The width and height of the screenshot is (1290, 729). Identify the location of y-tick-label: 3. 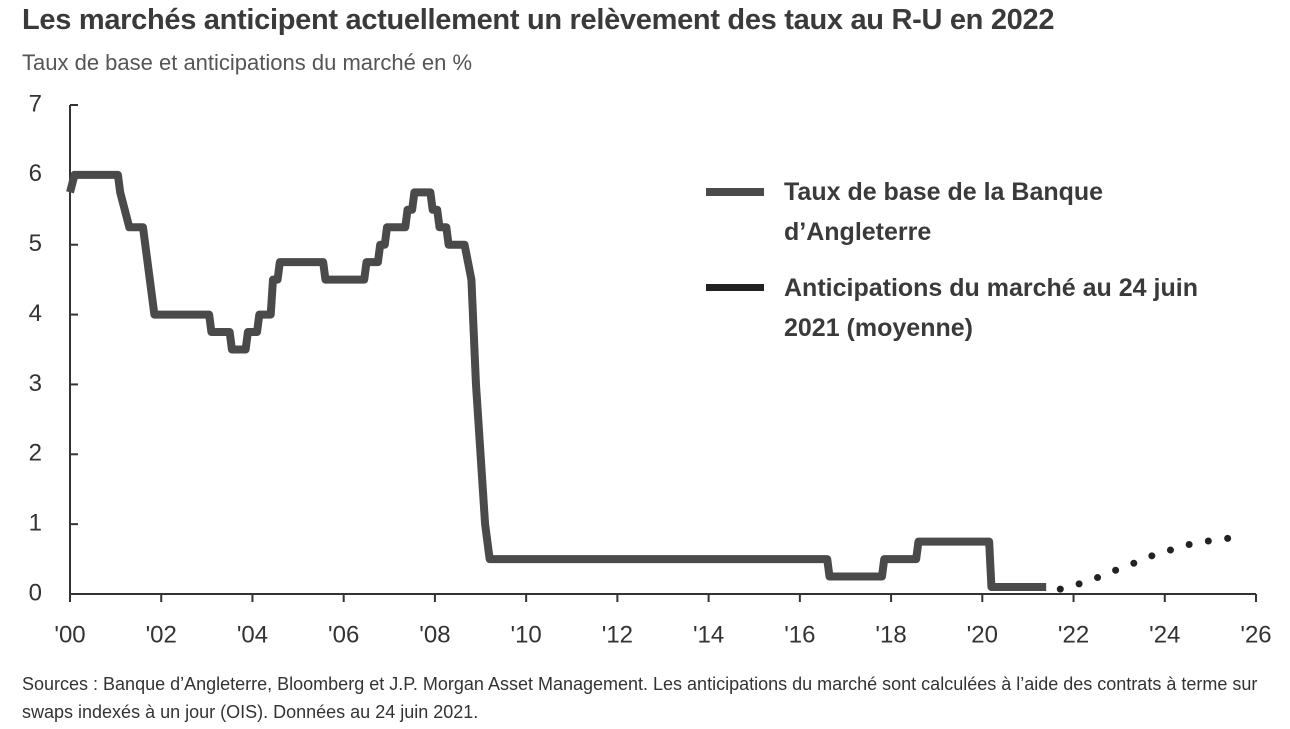
(35, 383).